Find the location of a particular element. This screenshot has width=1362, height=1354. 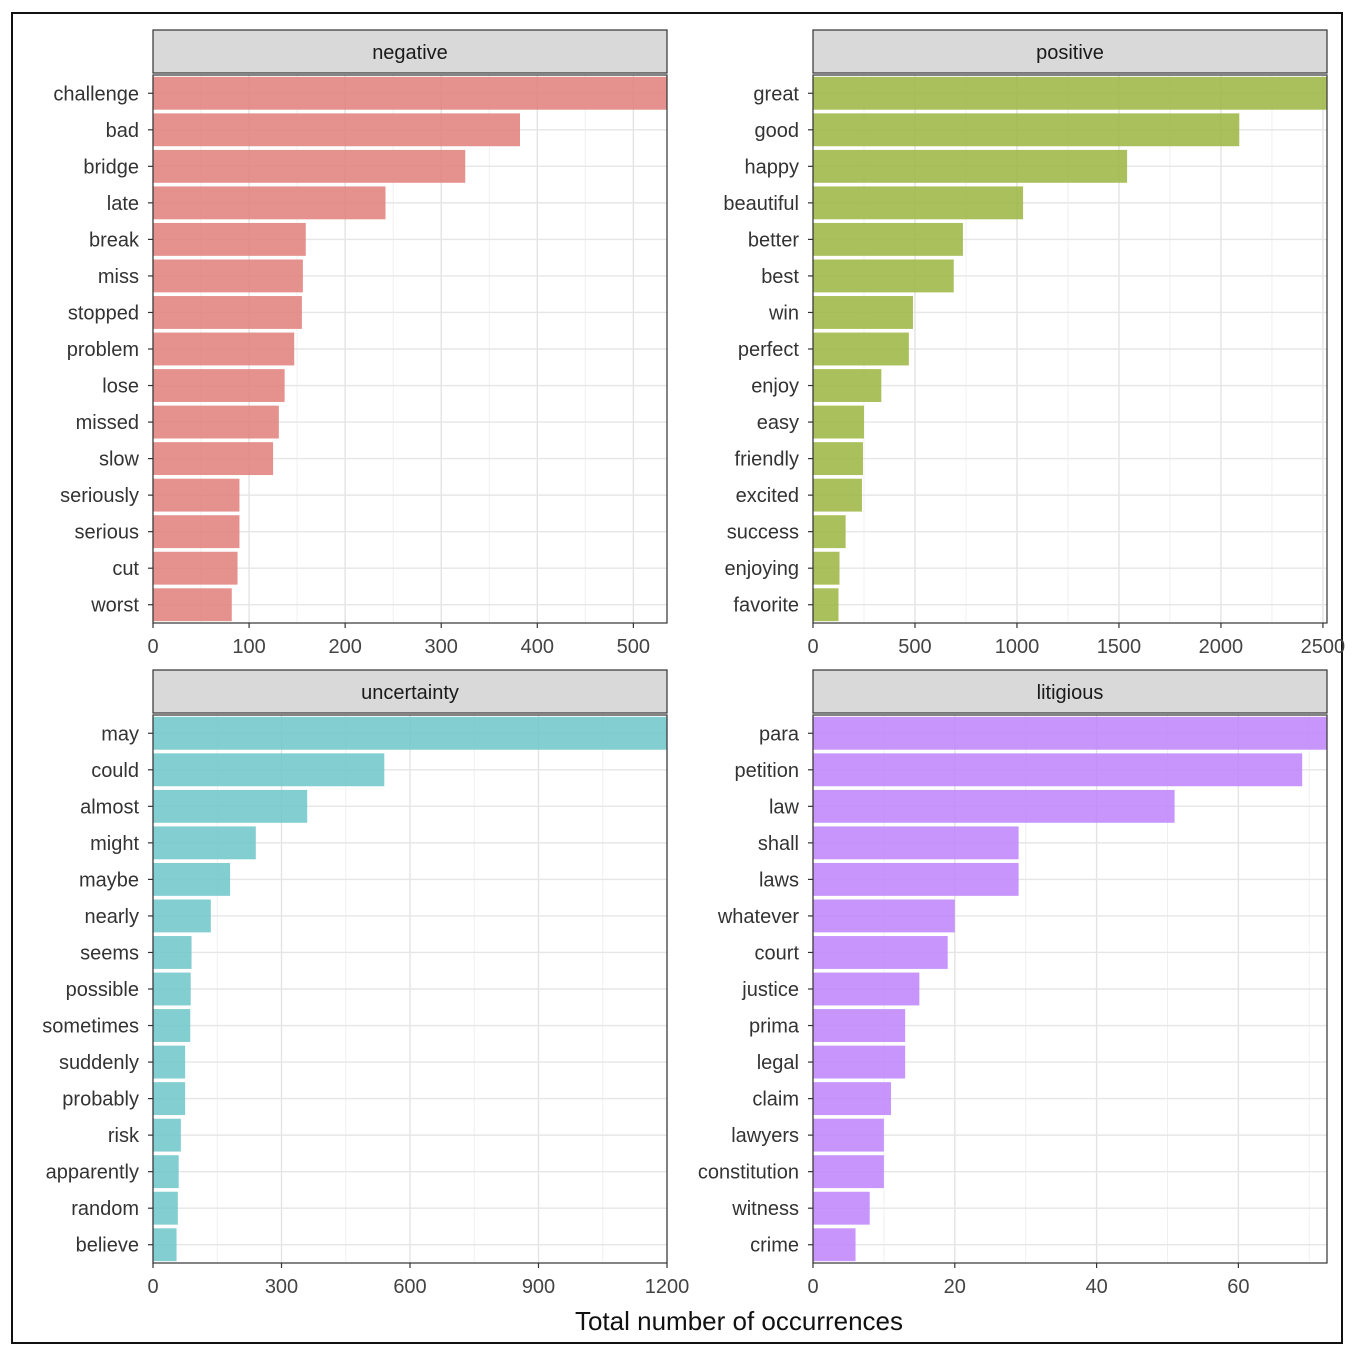

category-label: probably is located at coordinates (100, 1100).